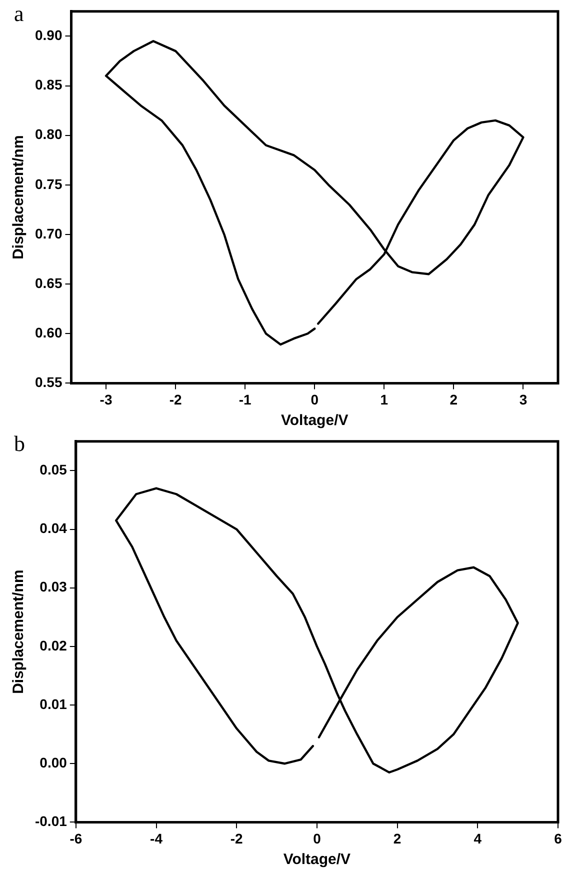  Describe the element at coordinates (48, 35) in the screenshot. I see `y-tick-label: 0.90` at that location.